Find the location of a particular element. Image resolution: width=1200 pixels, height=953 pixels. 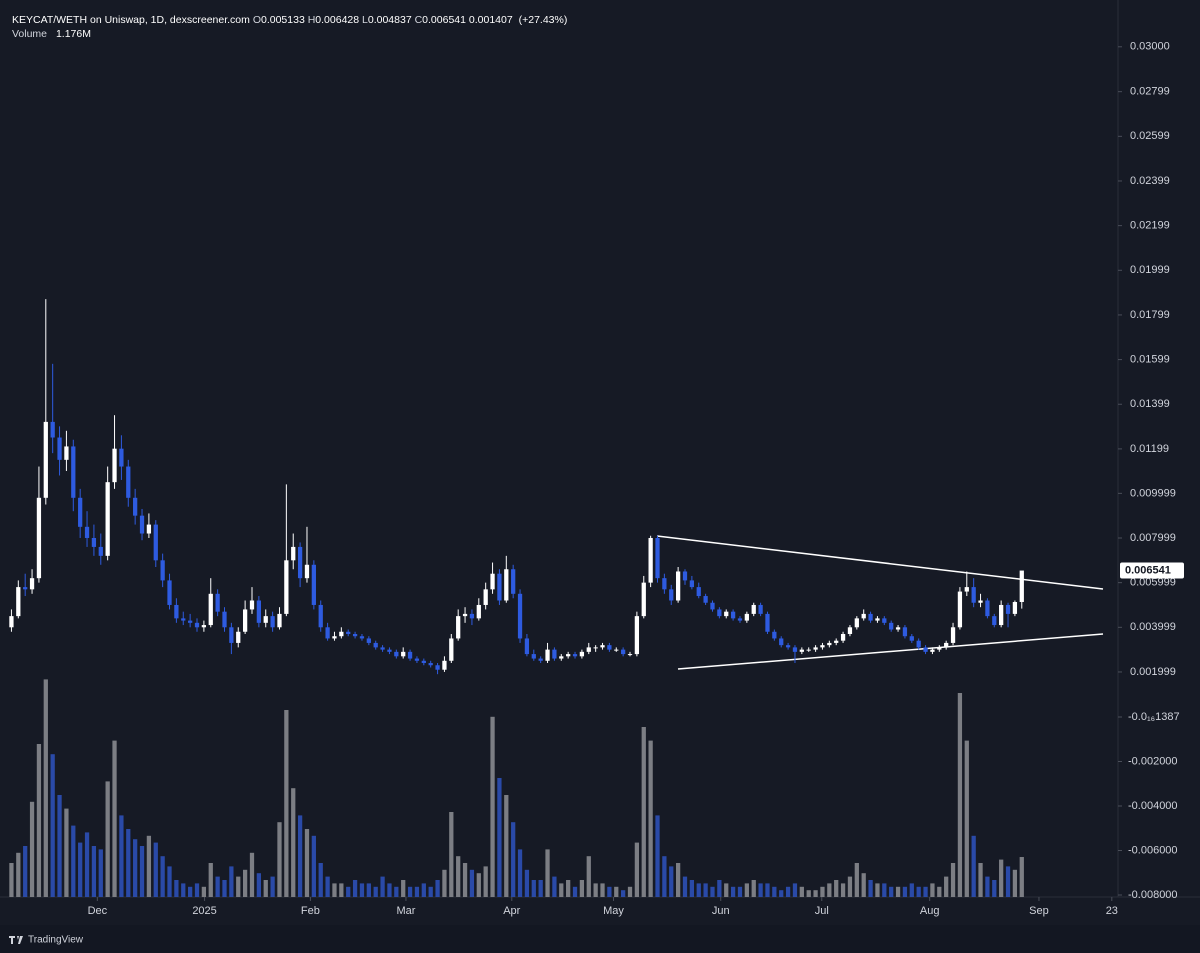

y-tick-label: 0.02799 is located at coordinates (1150, 92).